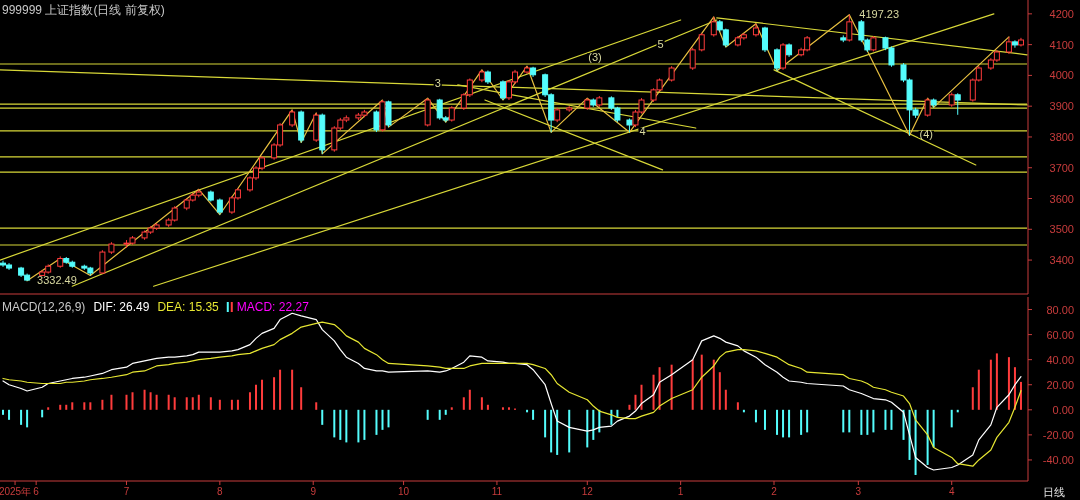 The image size is (1080, 500). I want to click on annotation: (3), so click(595, 56).